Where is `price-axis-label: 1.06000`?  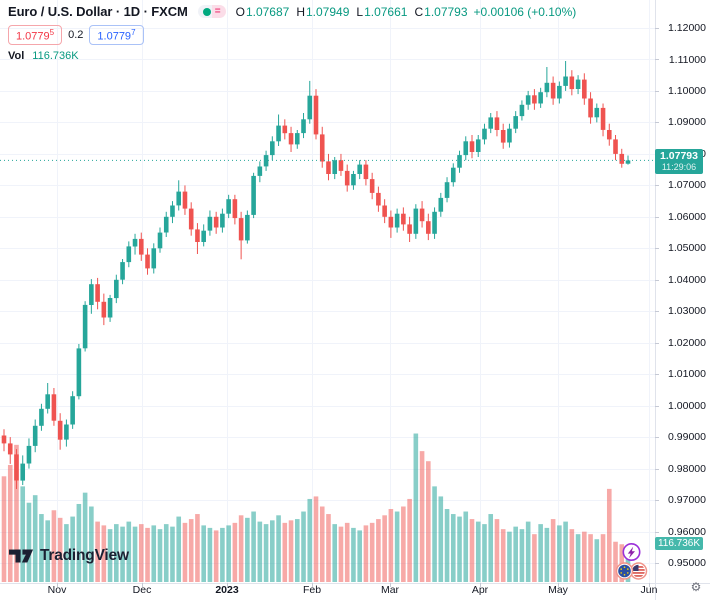 price-axis-label: 1.06000 is located at coordinates (687, 216).